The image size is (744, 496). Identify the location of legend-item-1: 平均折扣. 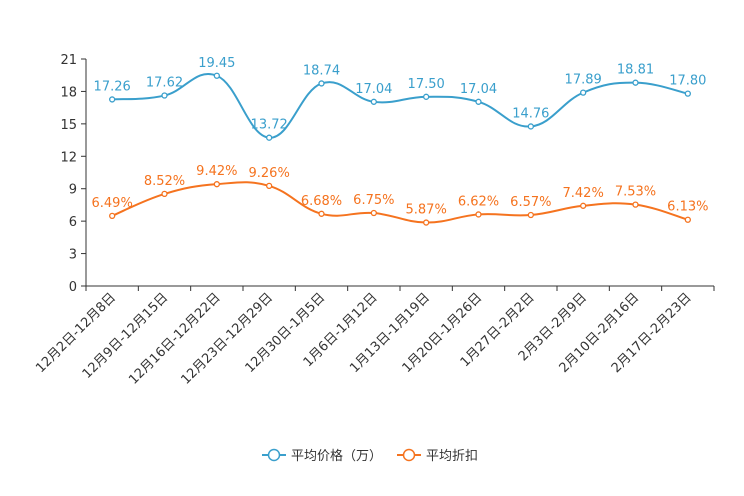
(437, 456).